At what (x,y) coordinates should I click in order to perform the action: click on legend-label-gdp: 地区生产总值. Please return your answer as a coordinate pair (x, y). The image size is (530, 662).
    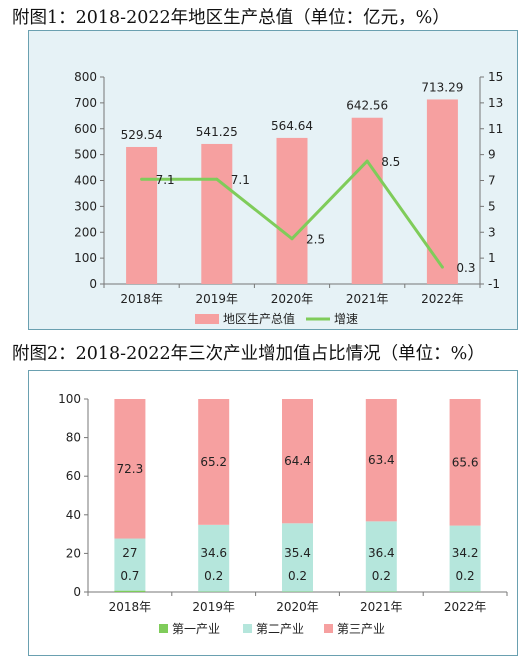
    Looking at the image, I should click on (259, 318).